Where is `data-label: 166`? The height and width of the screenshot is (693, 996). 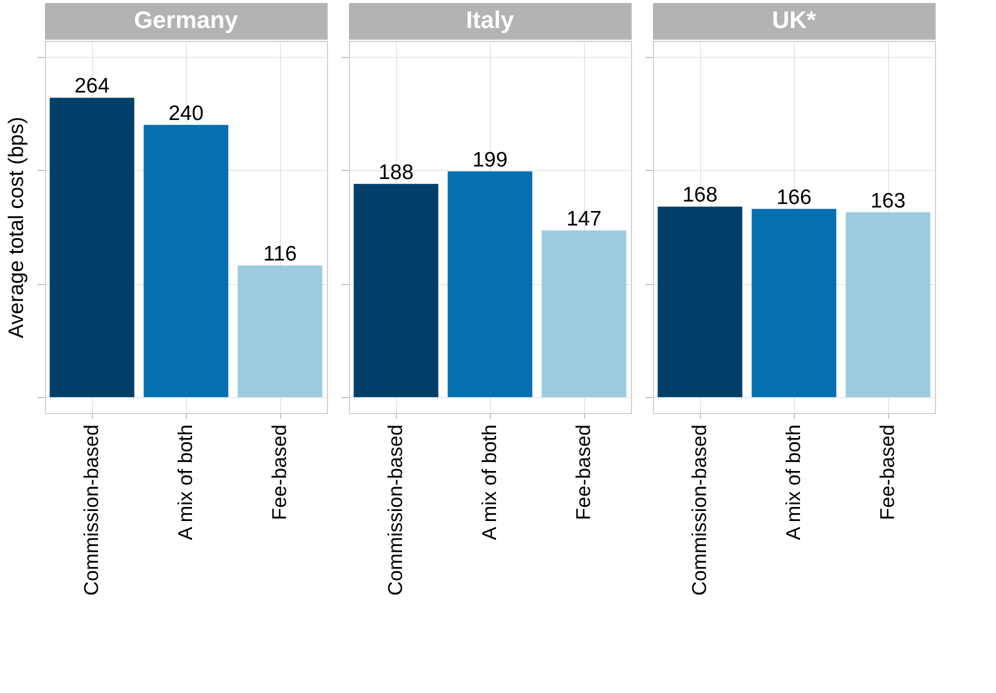
data-label: 166 is located at coordinates (794, 197).